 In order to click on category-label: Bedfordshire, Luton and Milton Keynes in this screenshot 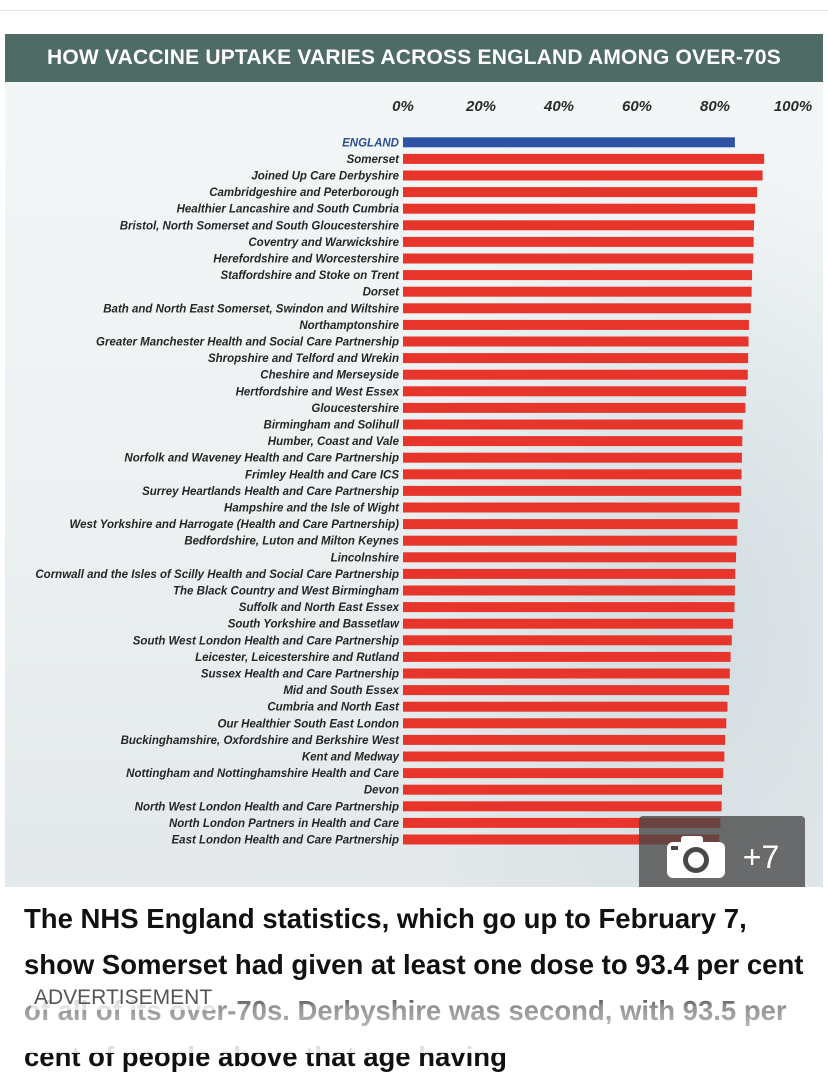, I will do `click(291, 542)`.